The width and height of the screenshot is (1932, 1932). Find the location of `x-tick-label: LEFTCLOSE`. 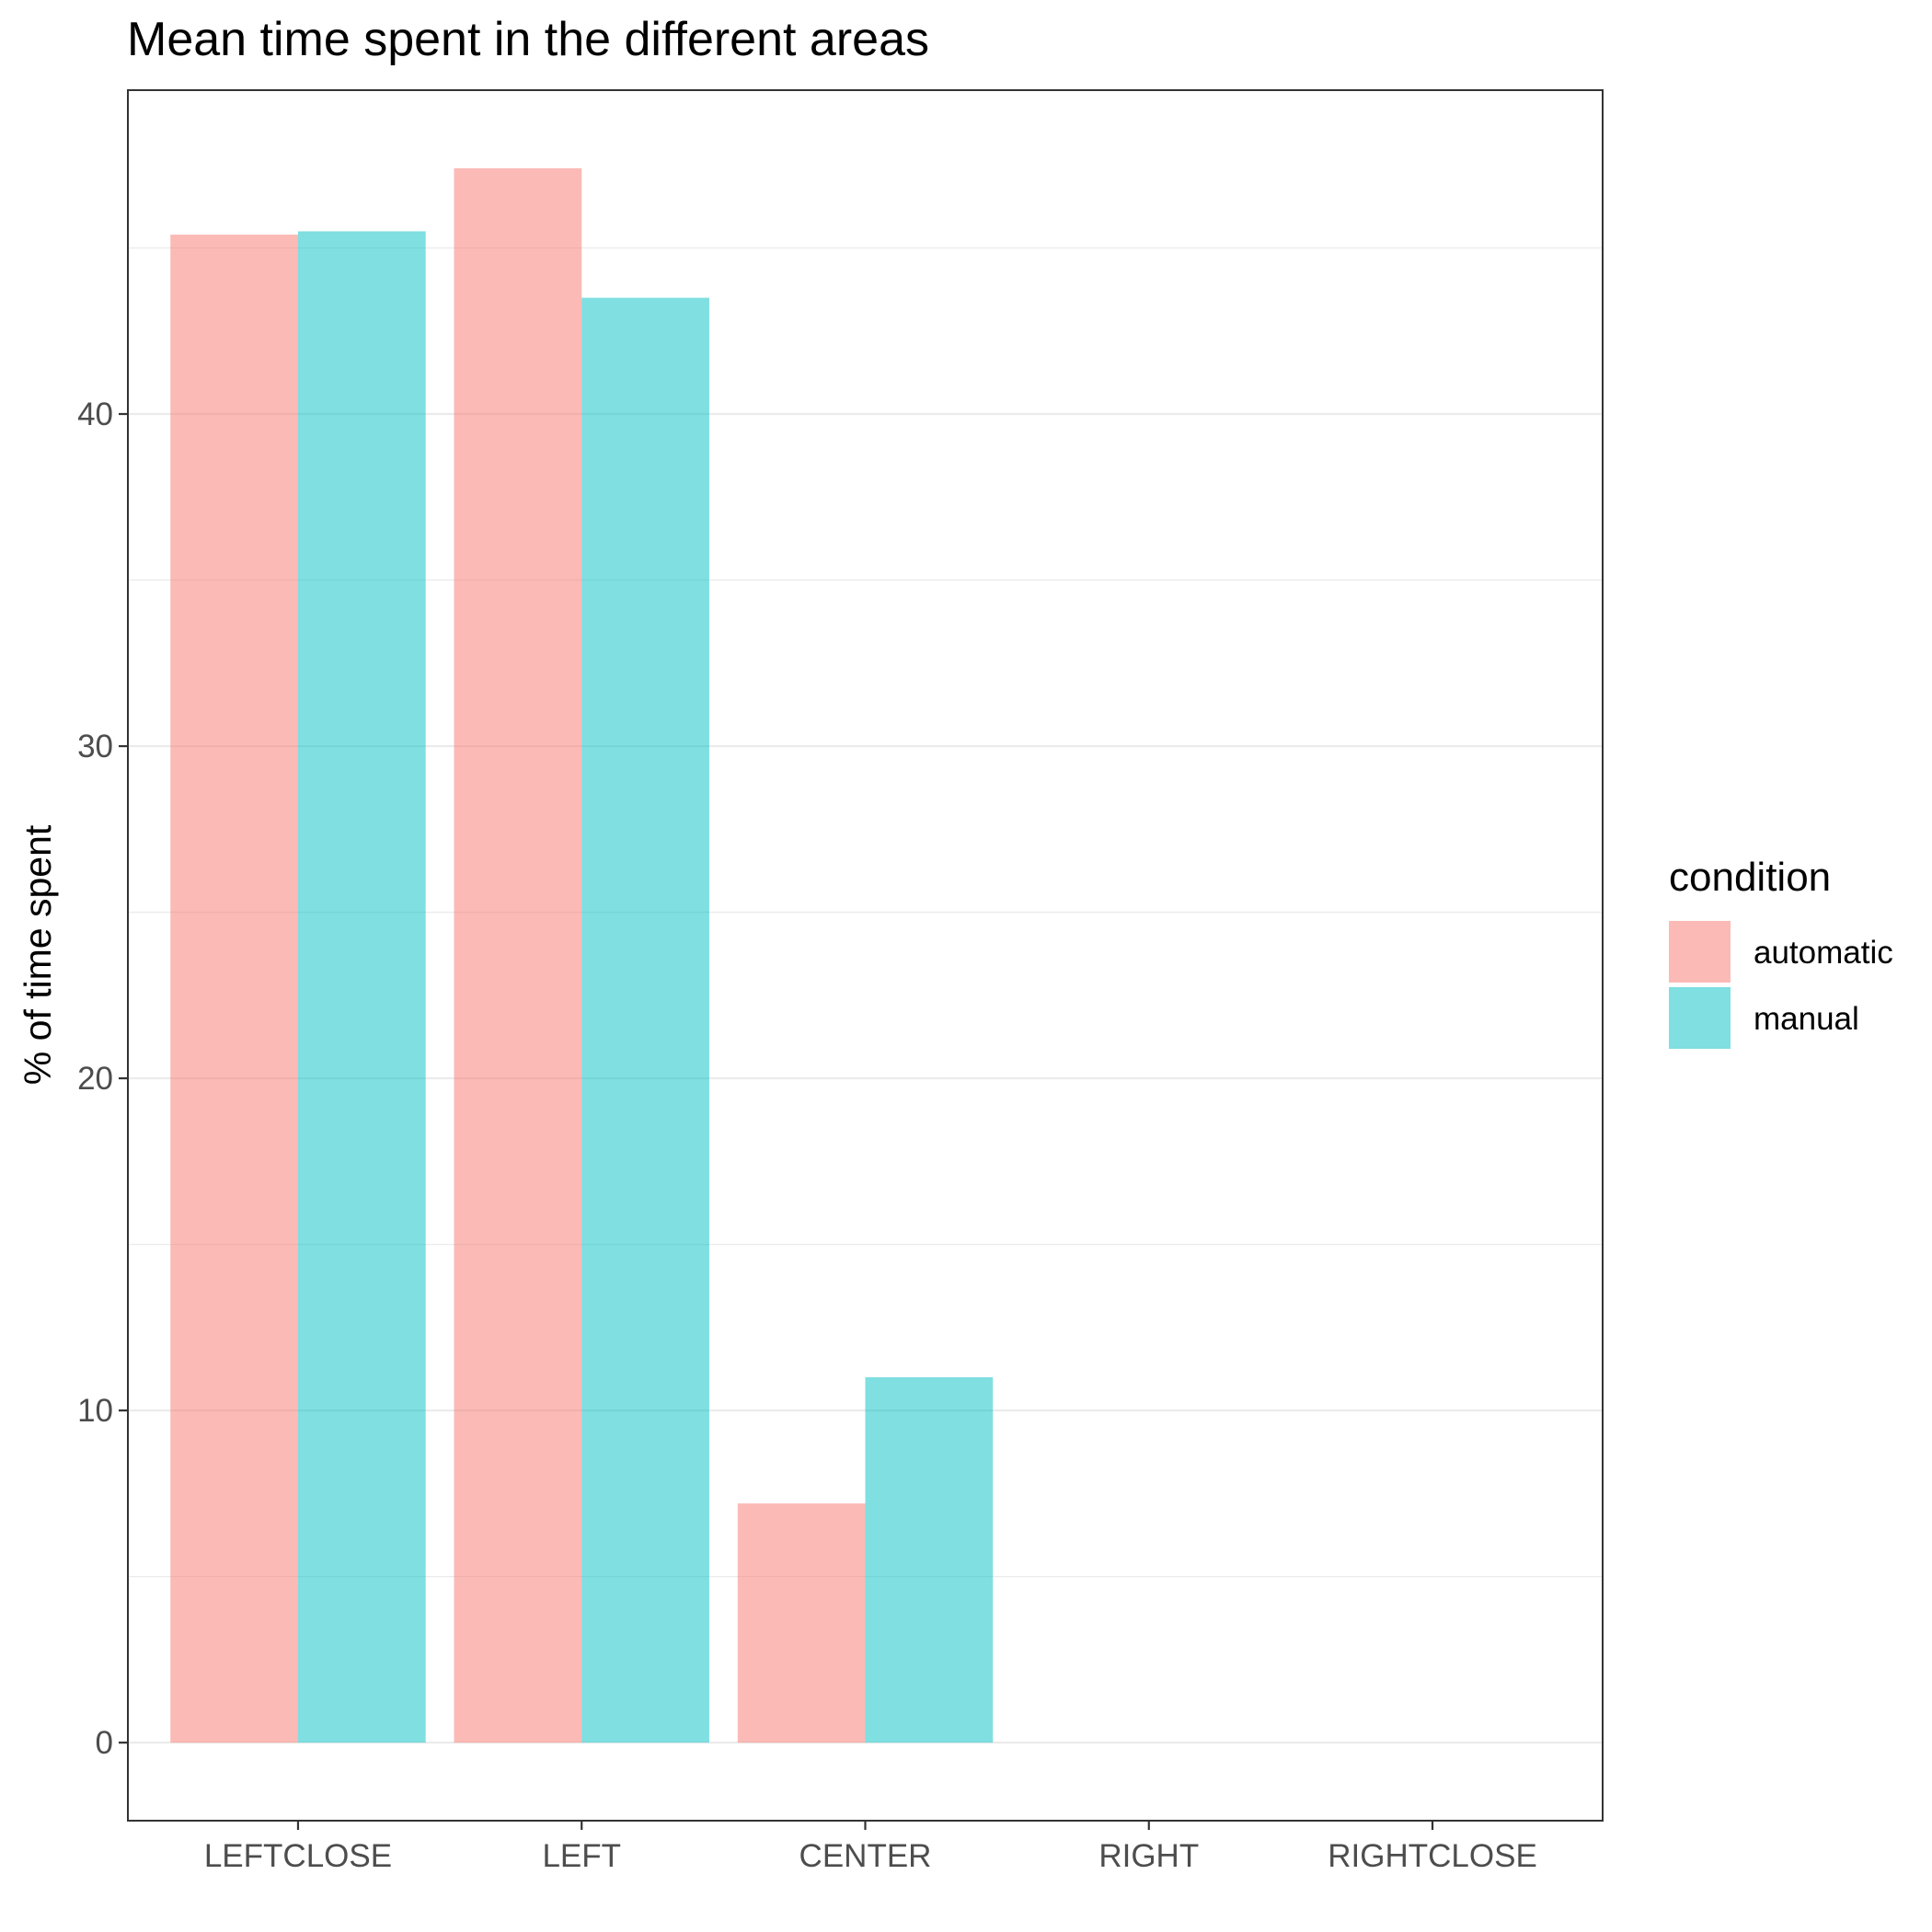

x-tick-label: LEFTCLOSE is located at coordinates (298, 1856).